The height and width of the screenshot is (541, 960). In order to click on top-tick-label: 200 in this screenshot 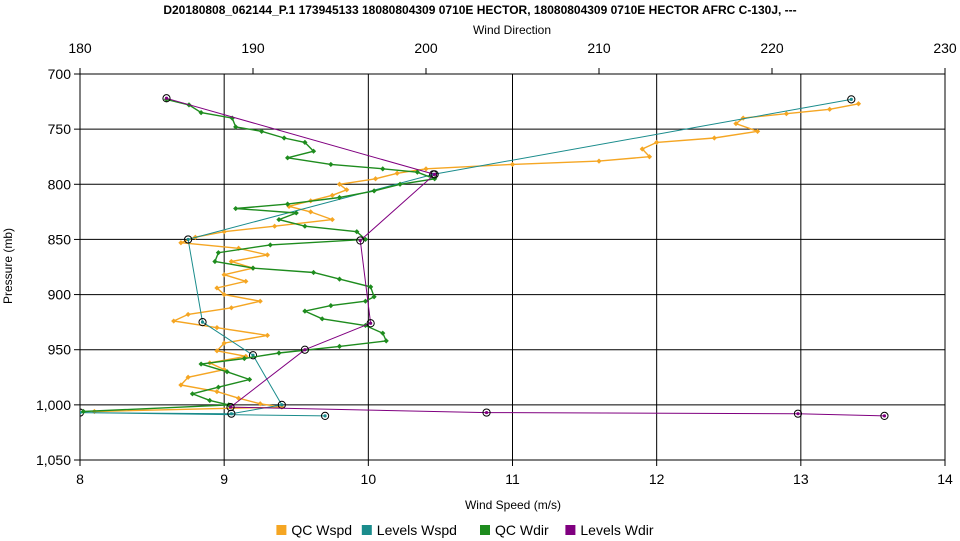, I will do `click(426, 48)`.